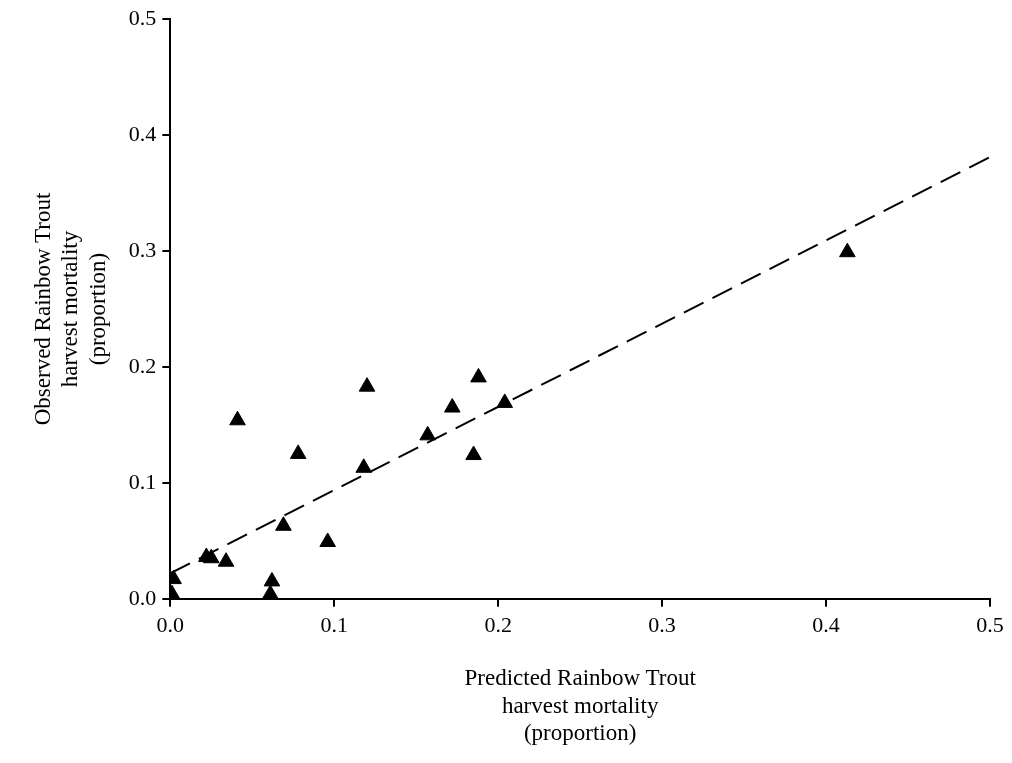 The height and width of the screenshot is (763, 1012). I want to click on x-tick-label: 0.0, so click(170, 624).